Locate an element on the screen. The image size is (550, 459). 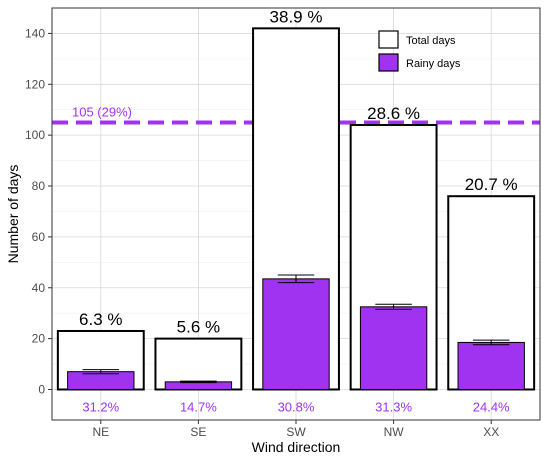
y-tick-label: 120 is located at coordinates (35, 84).